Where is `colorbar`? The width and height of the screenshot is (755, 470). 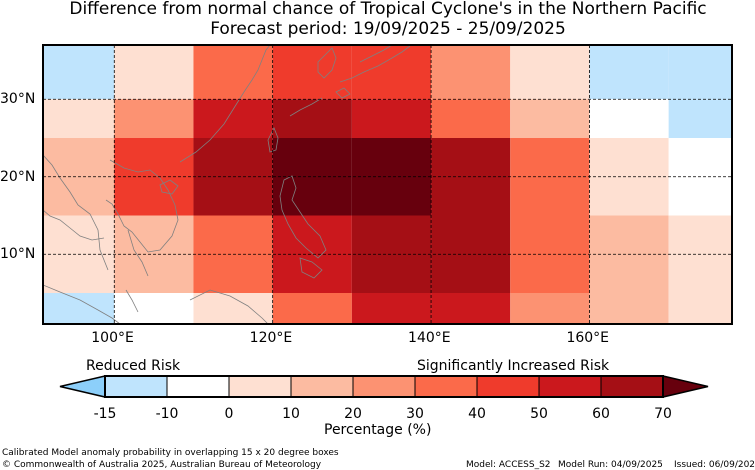
colorbar is located at coordinates (384, 386).